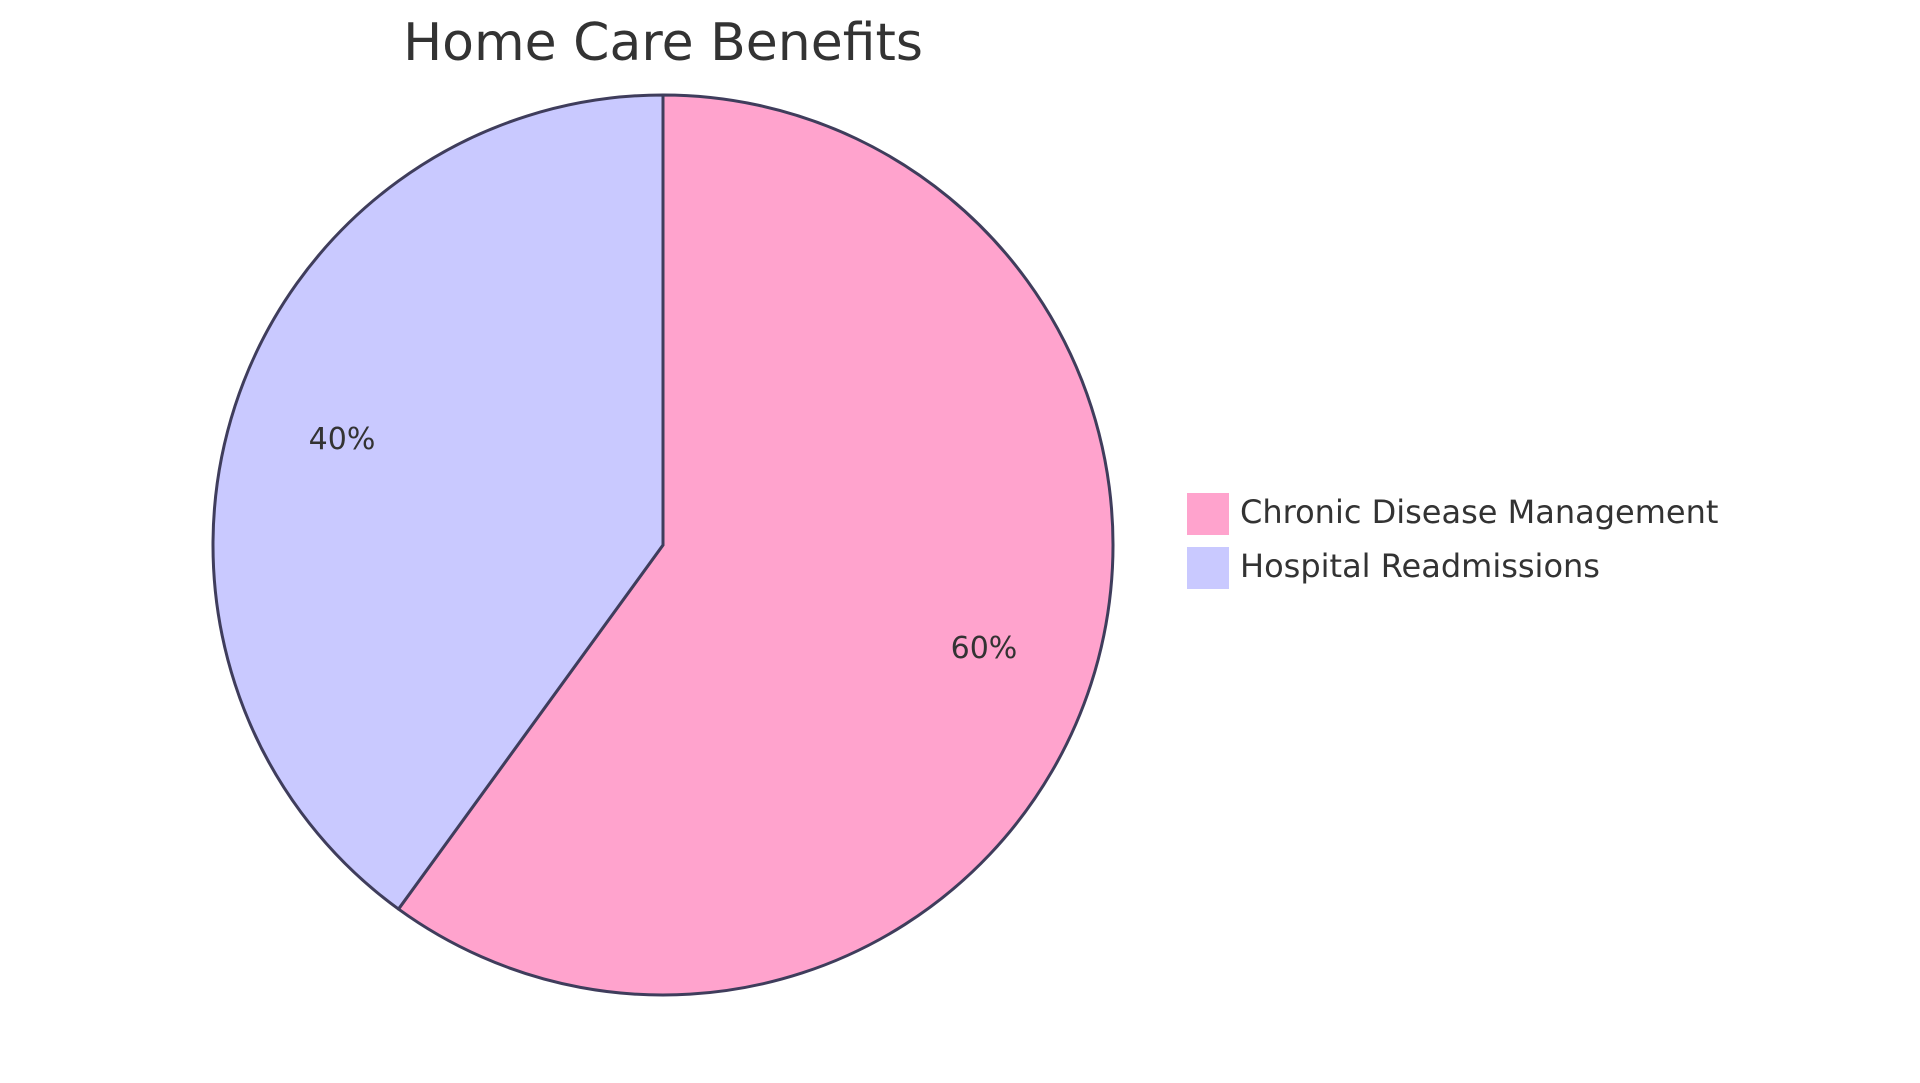  I want to click on chart-title: Home Care Benefits, so click(663, 43).